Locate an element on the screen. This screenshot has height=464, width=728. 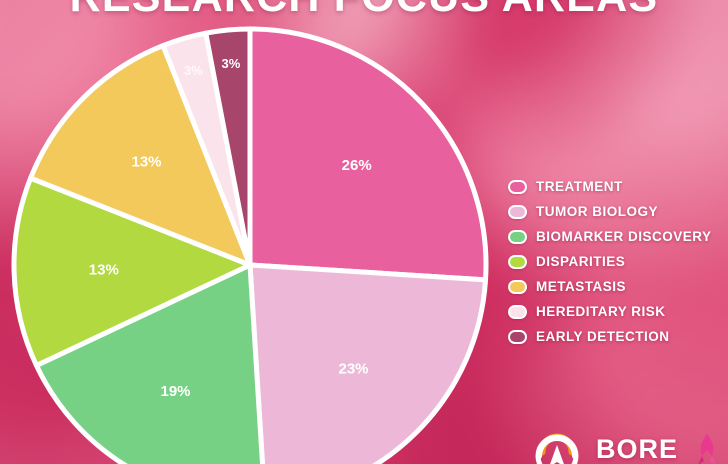
legend-item: EARLY DETECTION is located at coordinates (610, 336).